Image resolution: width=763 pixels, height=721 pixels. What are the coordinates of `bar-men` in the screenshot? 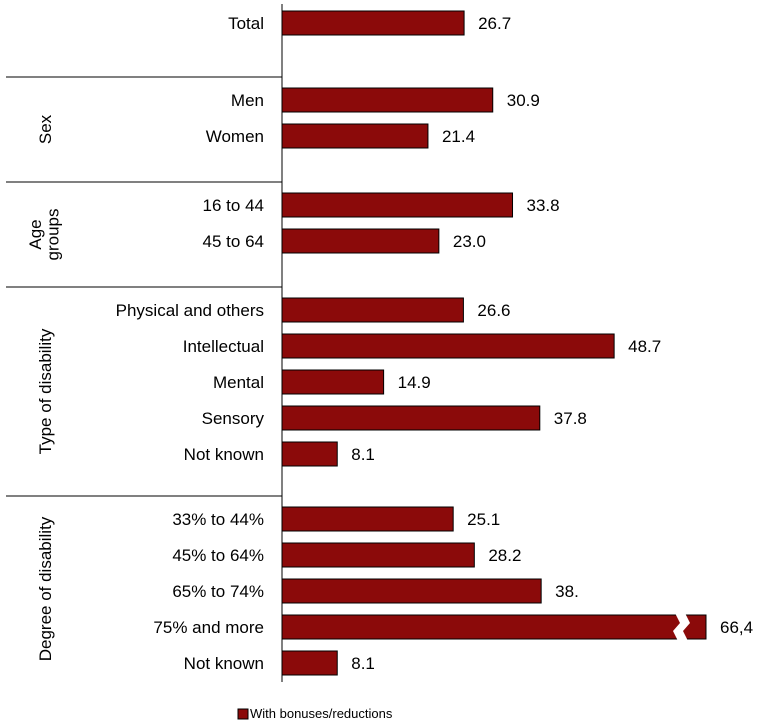 It's located at (387, 100).